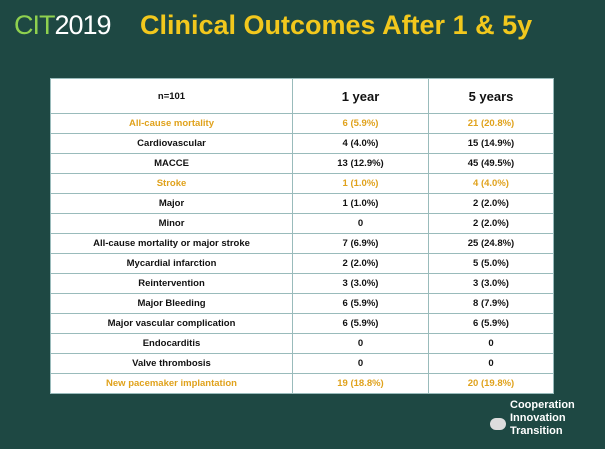 The width and height of the screenshot is (605, 449). I want to click on watermark: Cooperation Innovation Transition, so click(542, 418).